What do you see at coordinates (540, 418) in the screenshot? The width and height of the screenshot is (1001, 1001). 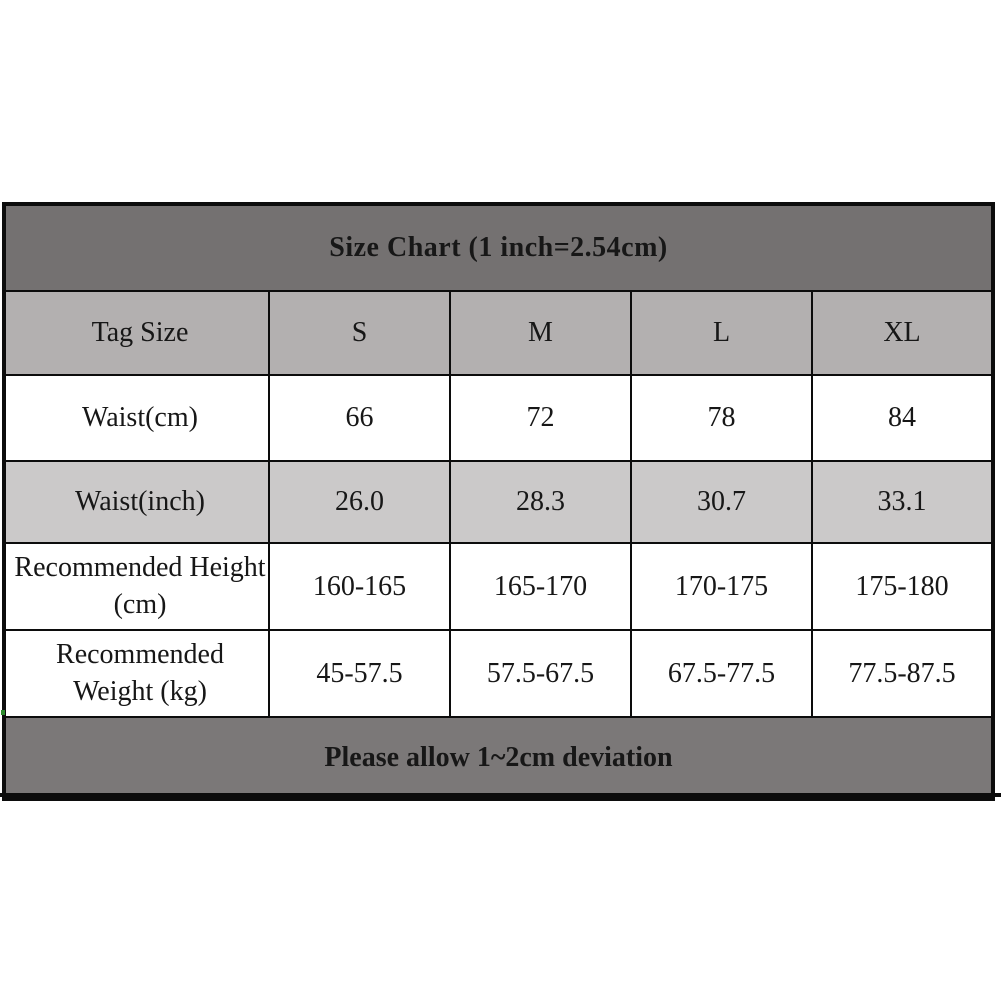 I see `cell-value: 72` at bounding box center [540, 418].